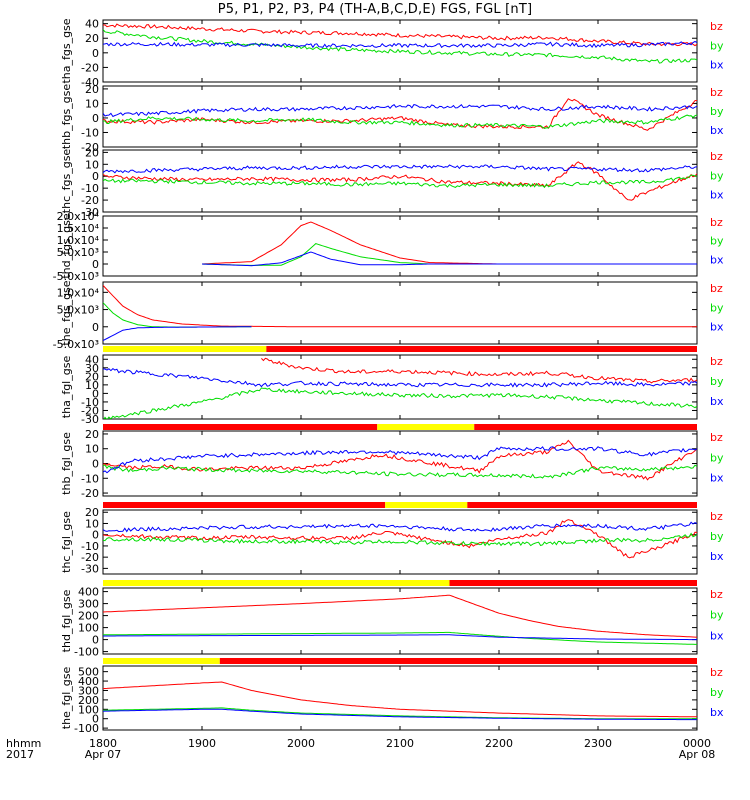 Image resolution: width=750 pixels, height=800 pixels. What do you see at coordinates (66, 181) in the screenshot?
I see `panel-ylabel: thc_fgs_gse` at bounding box center [66, 181].